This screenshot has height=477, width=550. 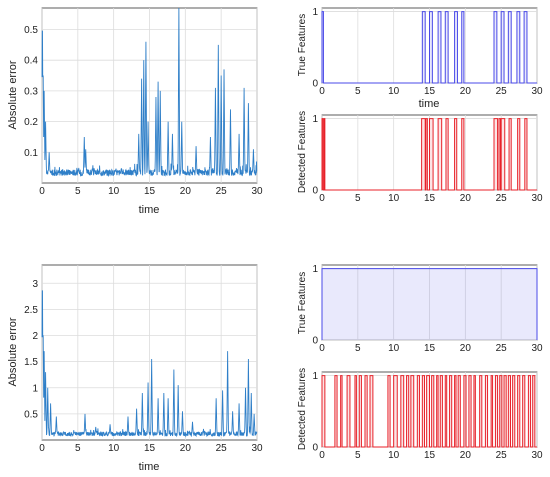 I want to click on y-tick-label: 0.4, so click(x=31, y=61).